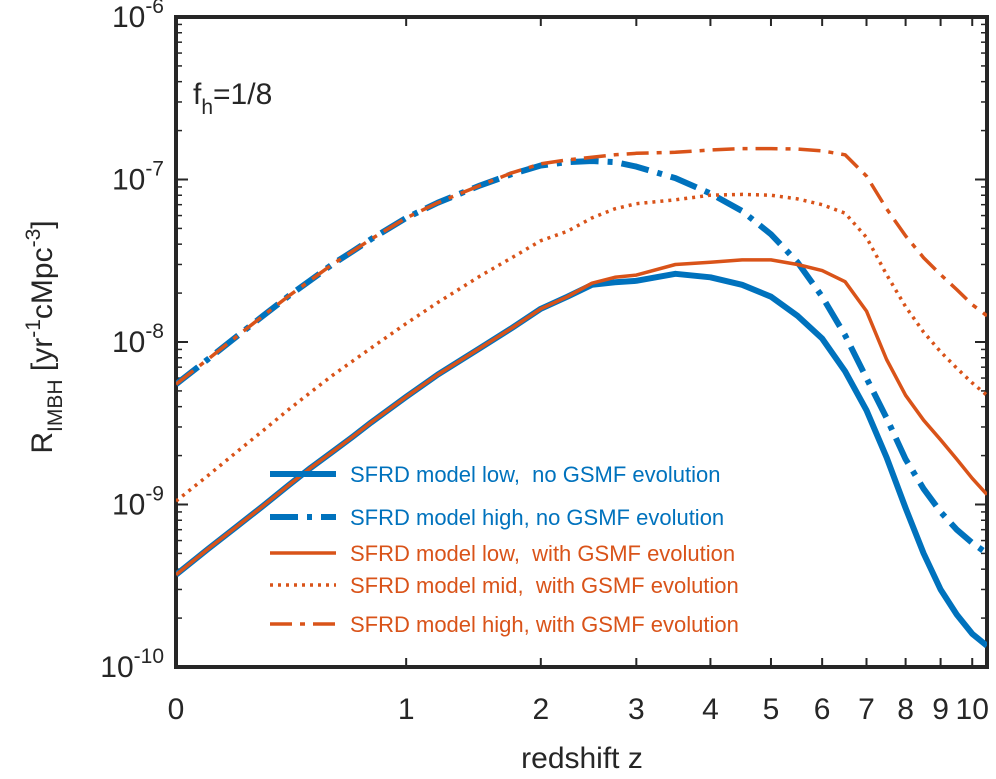 The image size is (996, 779). Describe the element at coordinates (232, 98) in the screenshot. I see `fh-annotation: fh=1/8` at that location.